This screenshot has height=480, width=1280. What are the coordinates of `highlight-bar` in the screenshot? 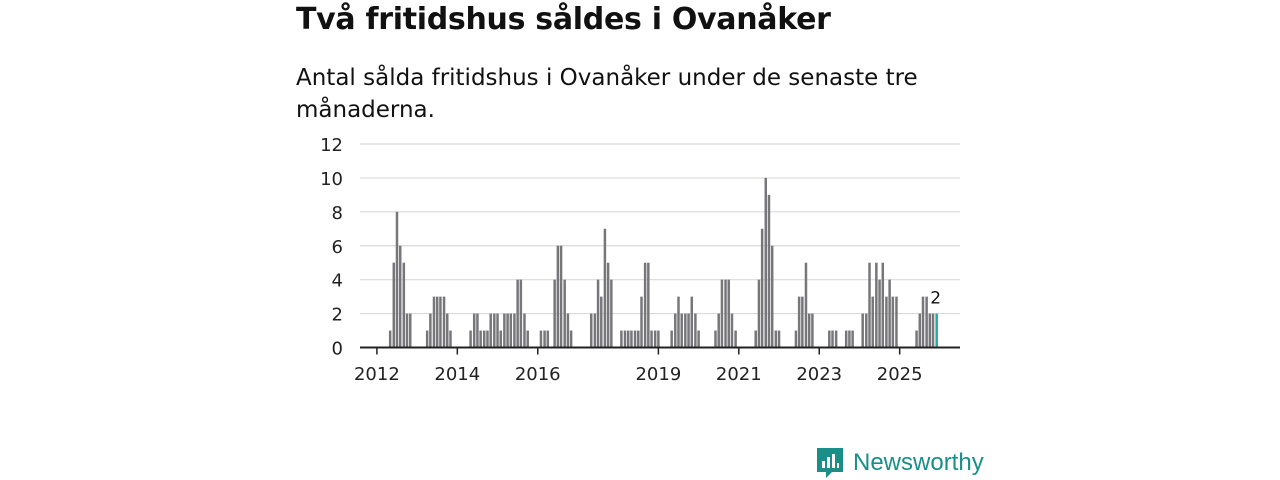 It's located at (936, 330).